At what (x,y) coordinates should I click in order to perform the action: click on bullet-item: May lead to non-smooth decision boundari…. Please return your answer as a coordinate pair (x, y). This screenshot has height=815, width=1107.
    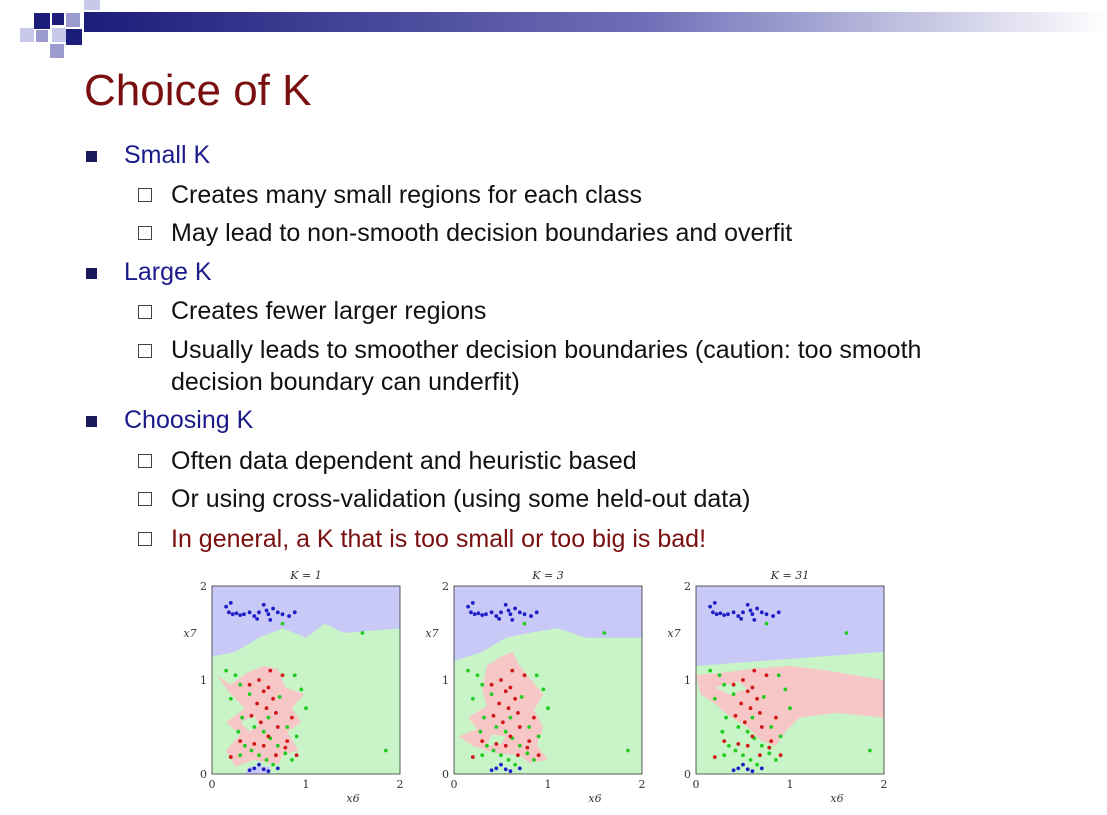
    Looking at the image, I should click on (482, 233).